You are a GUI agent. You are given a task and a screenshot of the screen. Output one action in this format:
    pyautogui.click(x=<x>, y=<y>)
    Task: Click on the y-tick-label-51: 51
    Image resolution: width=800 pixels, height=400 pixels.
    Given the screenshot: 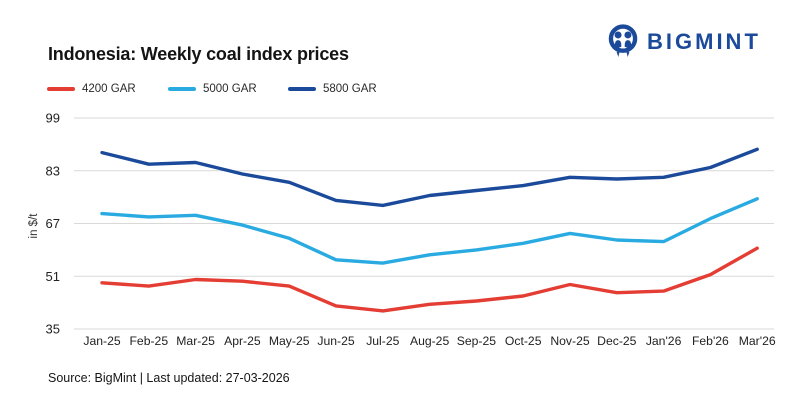 What is the action you would take?
    pyautogui.click(x=53, y=276)
    